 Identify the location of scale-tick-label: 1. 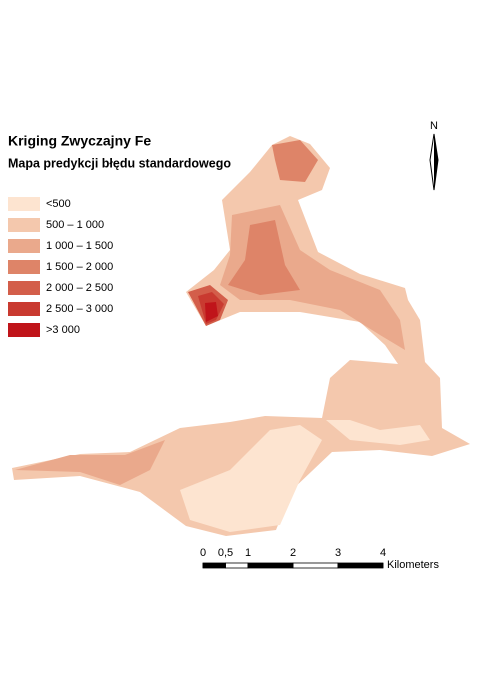
(248, 553).